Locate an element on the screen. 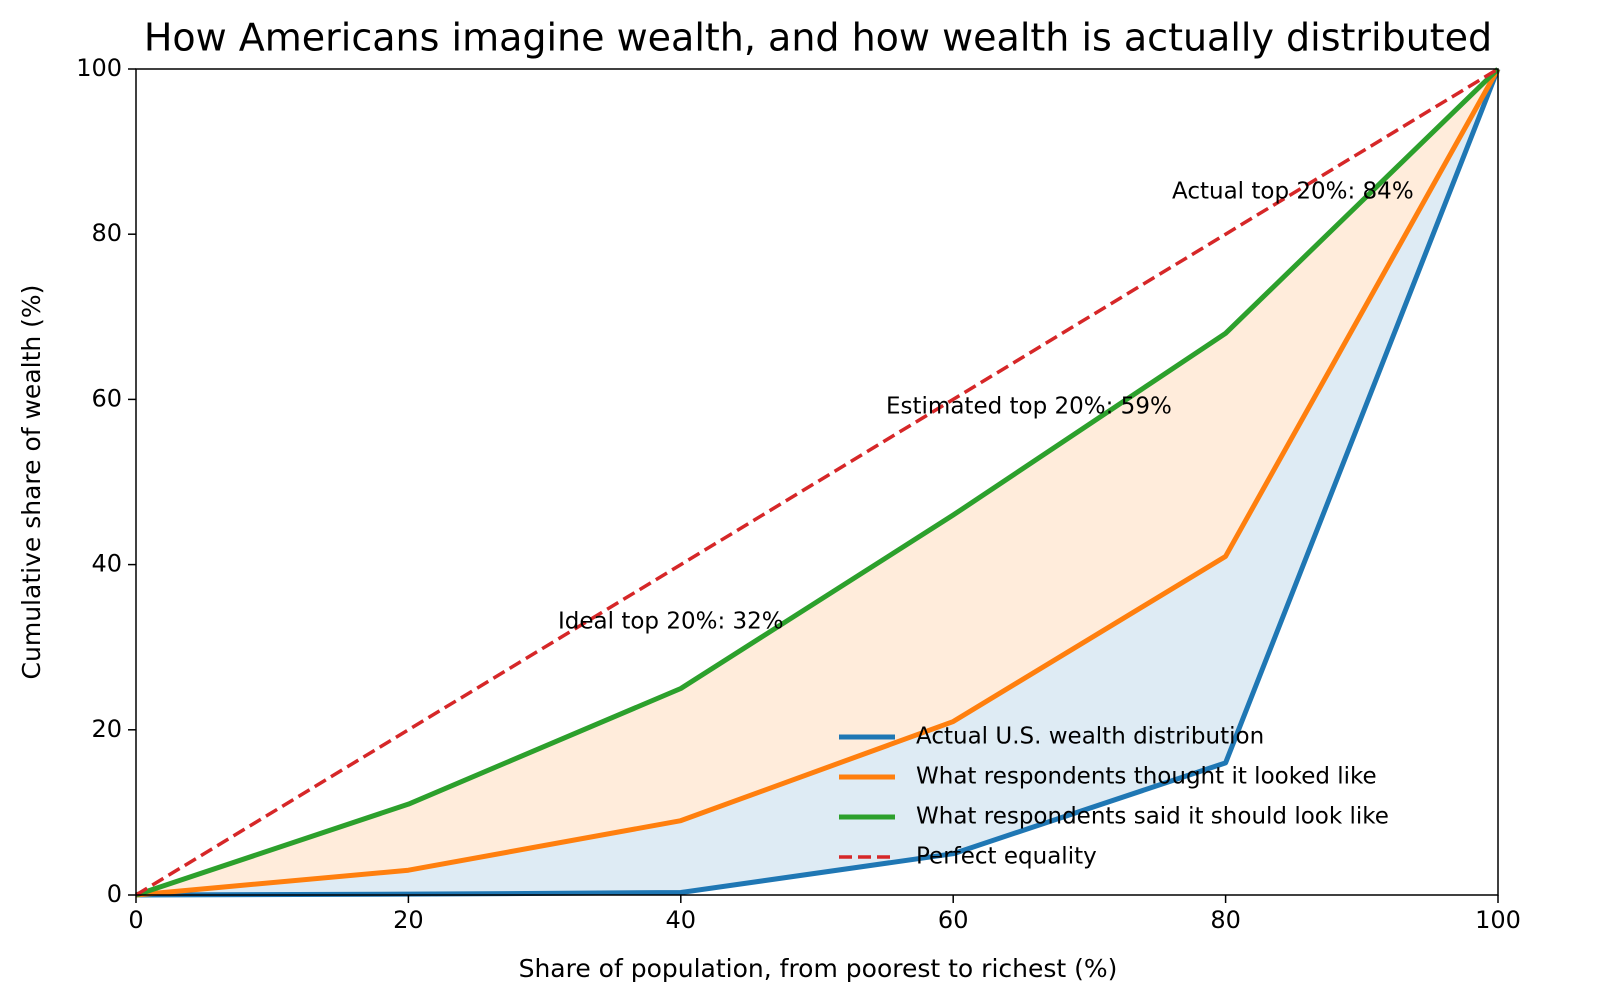  x-tick-label: 0 is located at coordinates (135, 920).